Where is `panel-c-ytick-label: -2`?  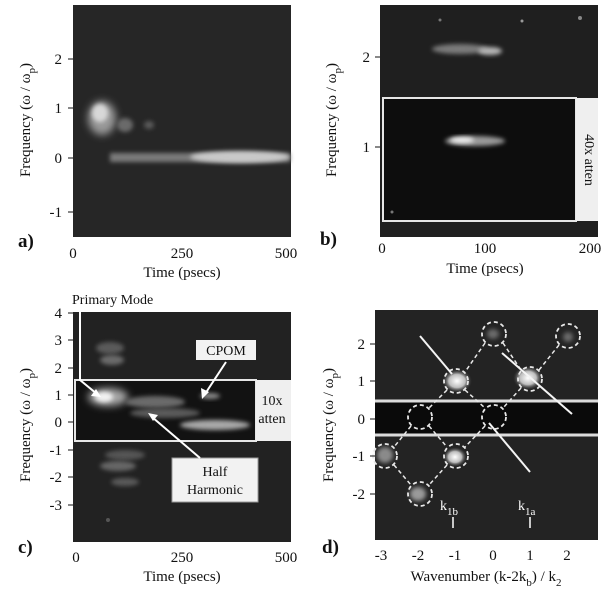 panel-c-ytick-label: -2 is located at coordinates (56, 478).